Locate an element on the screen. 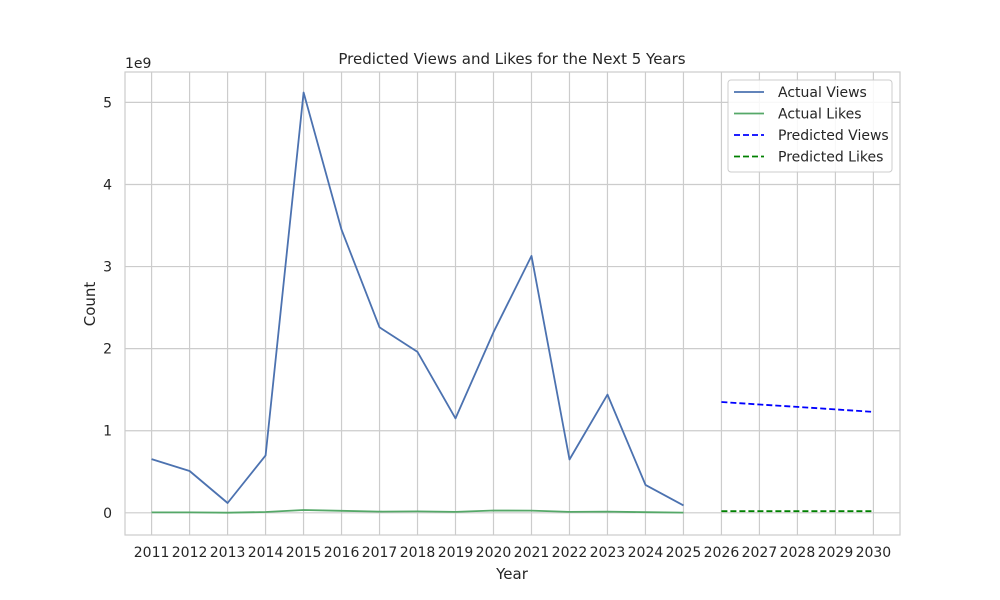 This screenshot has height=600, width=1000. x-tick-label: 2021 is located at coordinates (532, 553).